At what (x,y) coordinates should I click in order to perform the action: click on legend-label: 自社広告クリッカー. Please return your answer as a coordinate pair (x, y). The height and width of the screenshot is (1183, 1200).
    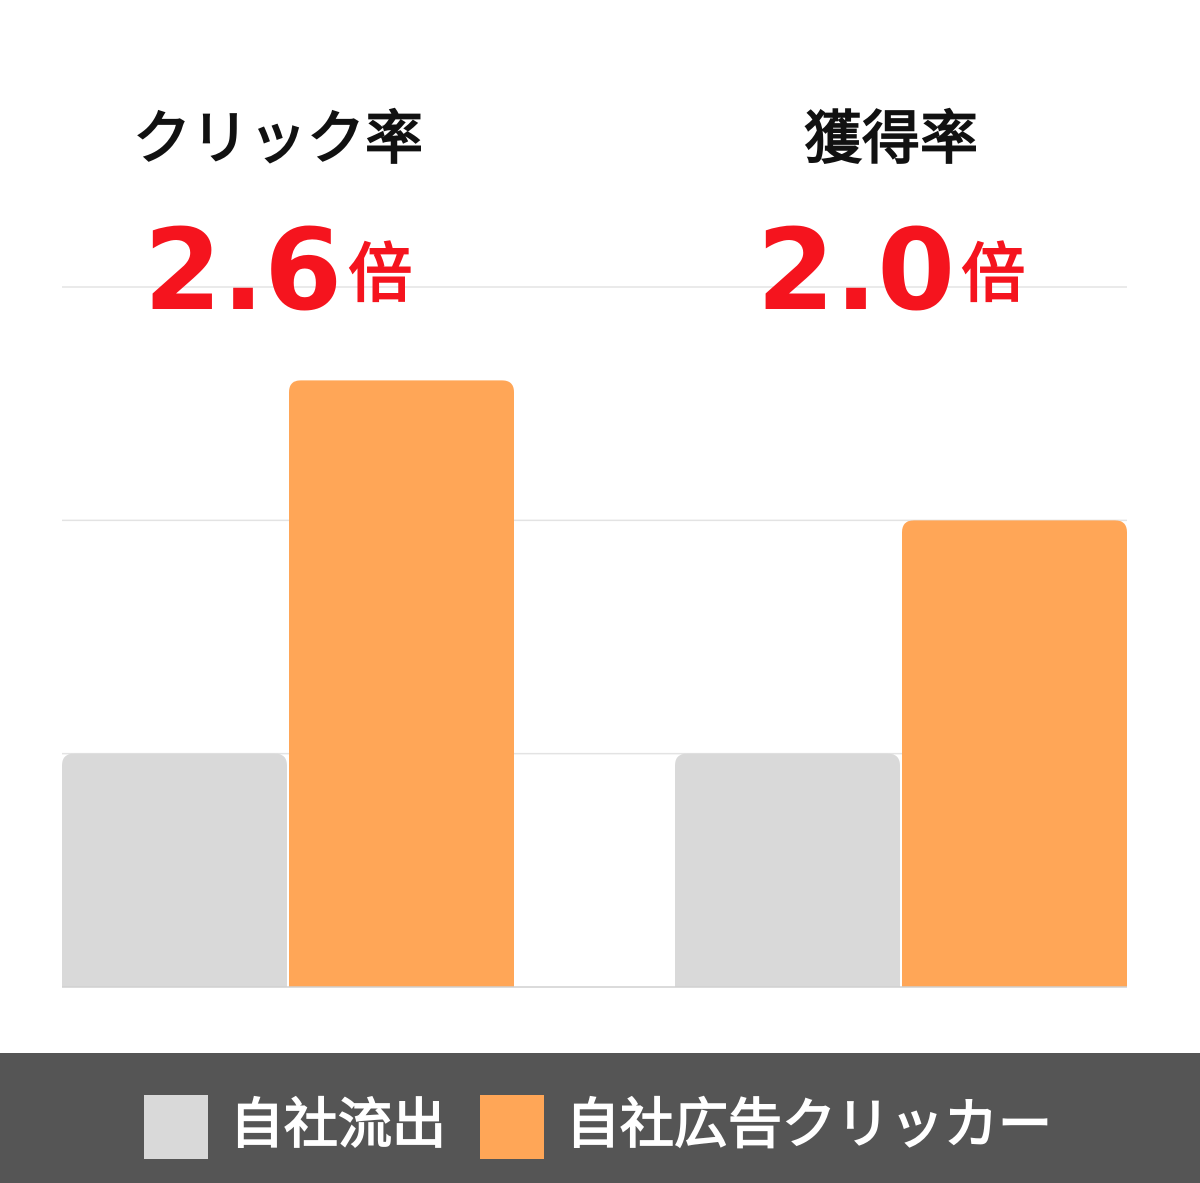
    Looking at the image, I should click on (809, 1124).